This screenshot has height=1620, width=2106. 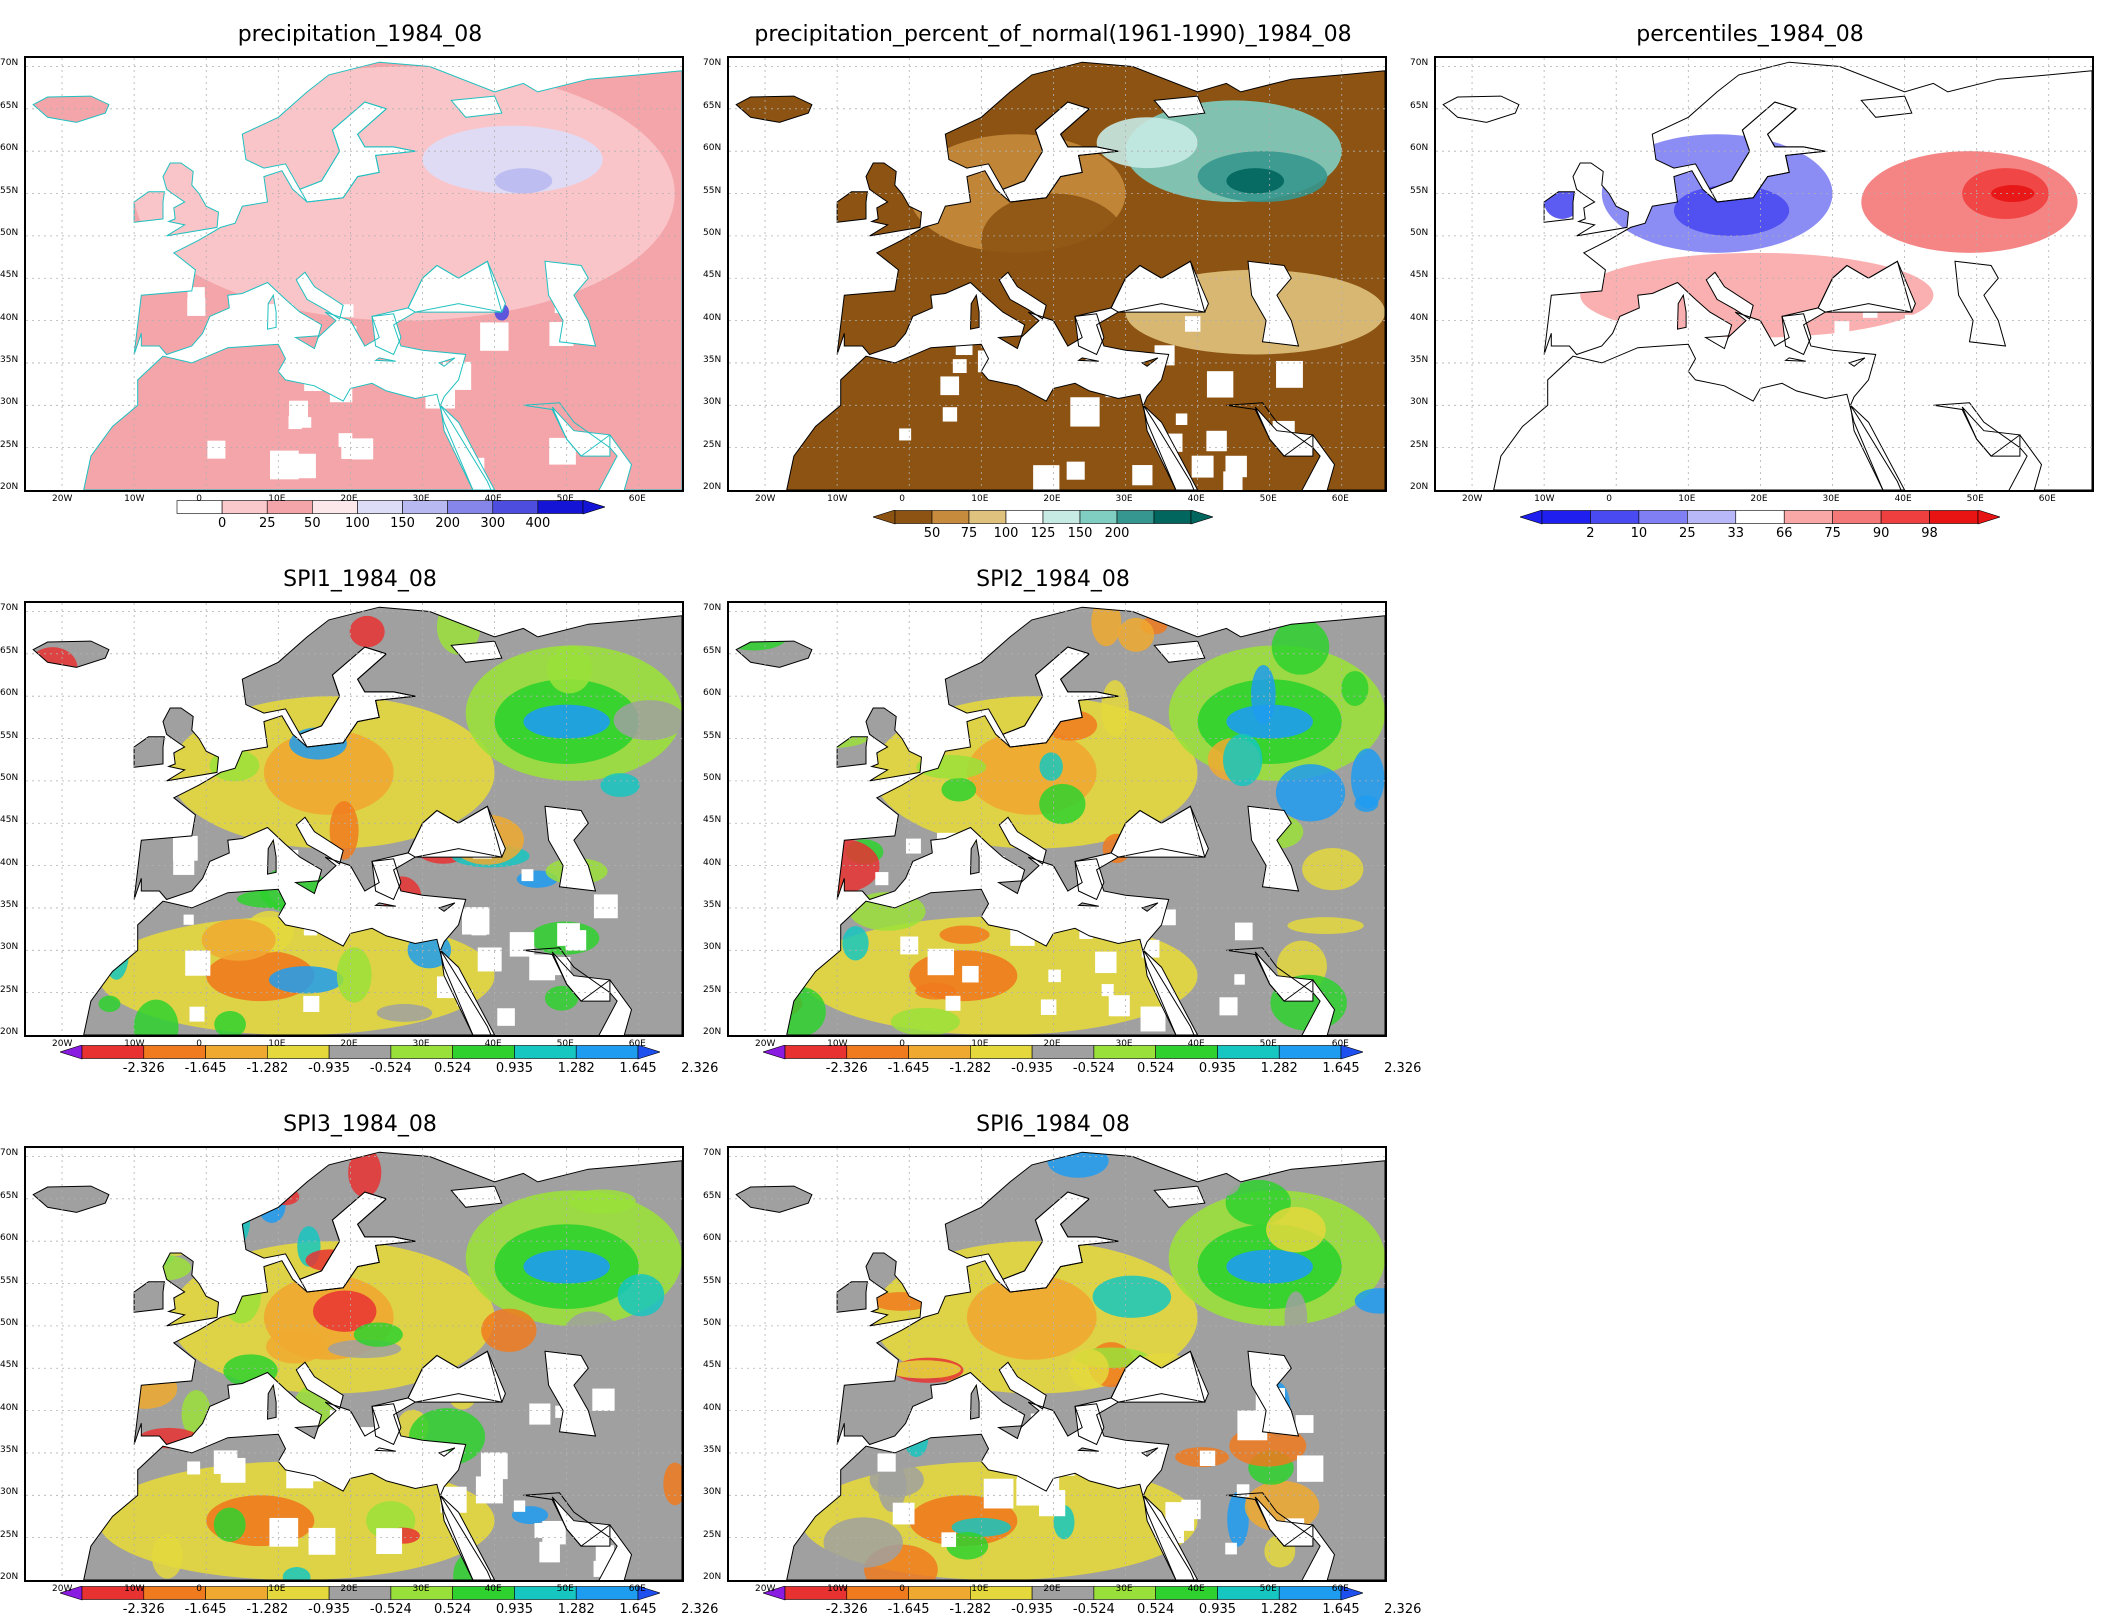 What do you see at coordinates (712, 777) in the screenshot?
I see `lat-tick-label: 50N` at bounding box center [712, 777].